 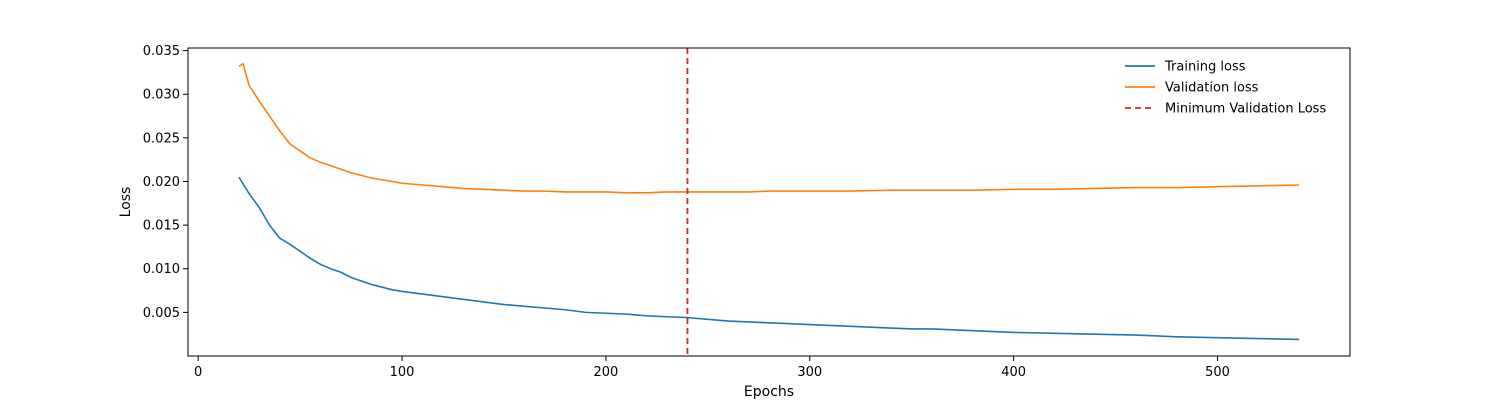 What do you see at coordinates (161, 51) in the screenshot?
I see `y-tick-label: 0.035` at bounding box center [161, 51].